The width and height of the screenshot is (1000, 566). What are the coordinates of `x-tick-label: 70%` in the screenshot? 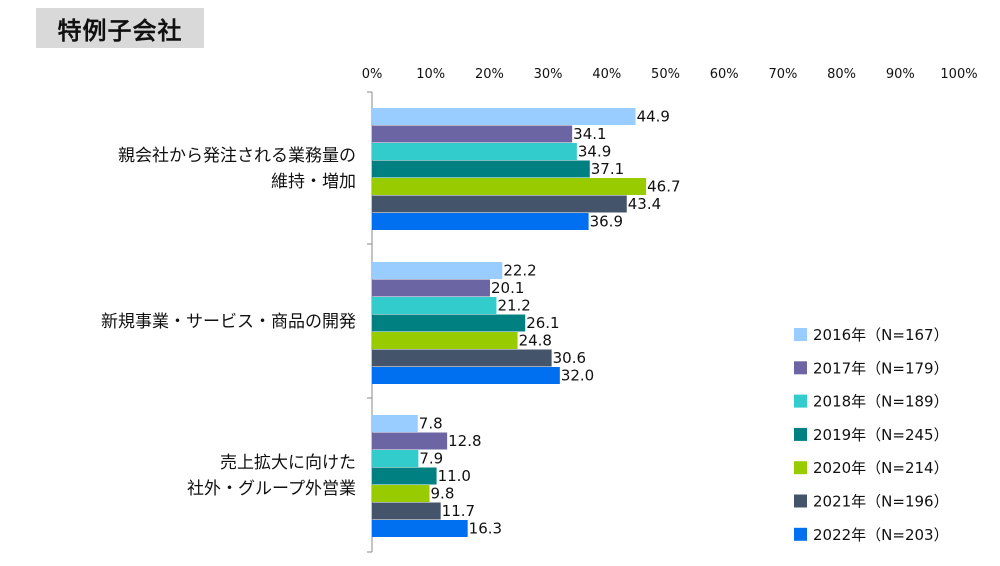 It's located at (782, 74).